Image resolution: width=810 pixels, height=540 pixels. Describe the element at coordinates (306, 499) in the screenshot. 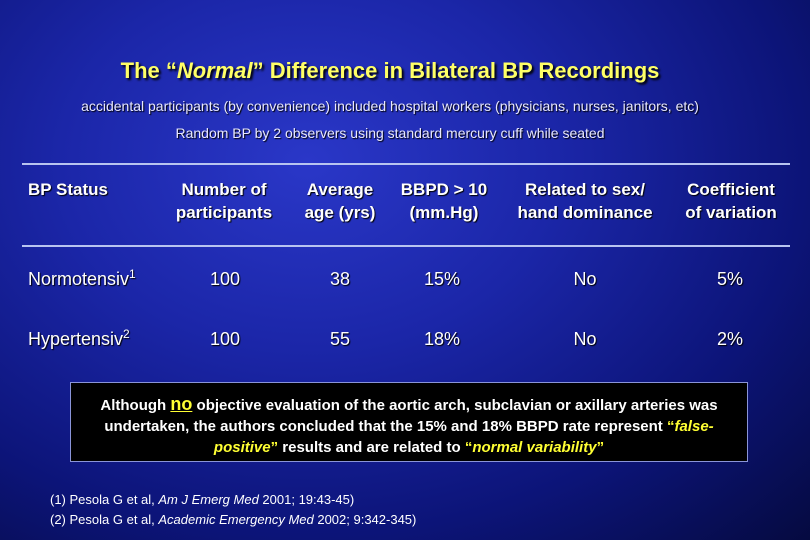

I see `reference-suffix: 2001; 19:43-45)` at that location.